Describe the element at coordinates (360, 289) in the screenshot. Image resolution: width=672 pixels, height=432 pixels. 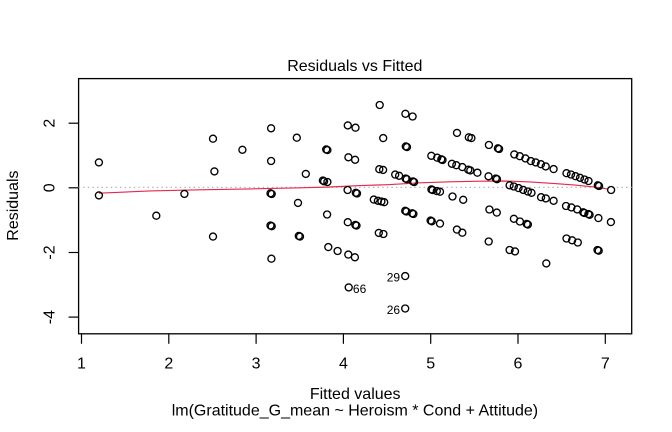
I see `svg-text: 66` at that location.